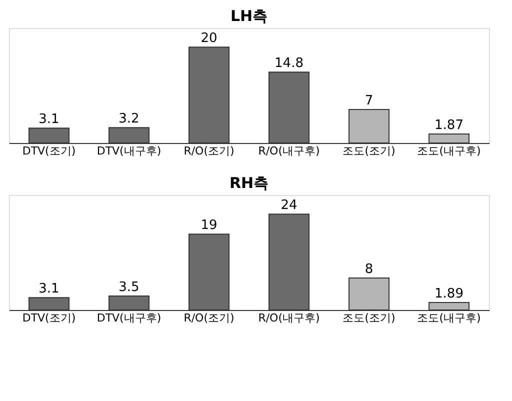  Describe the element at coordinates (249, 183) in the screenshot. I see `chart-title: RH측` at that location.